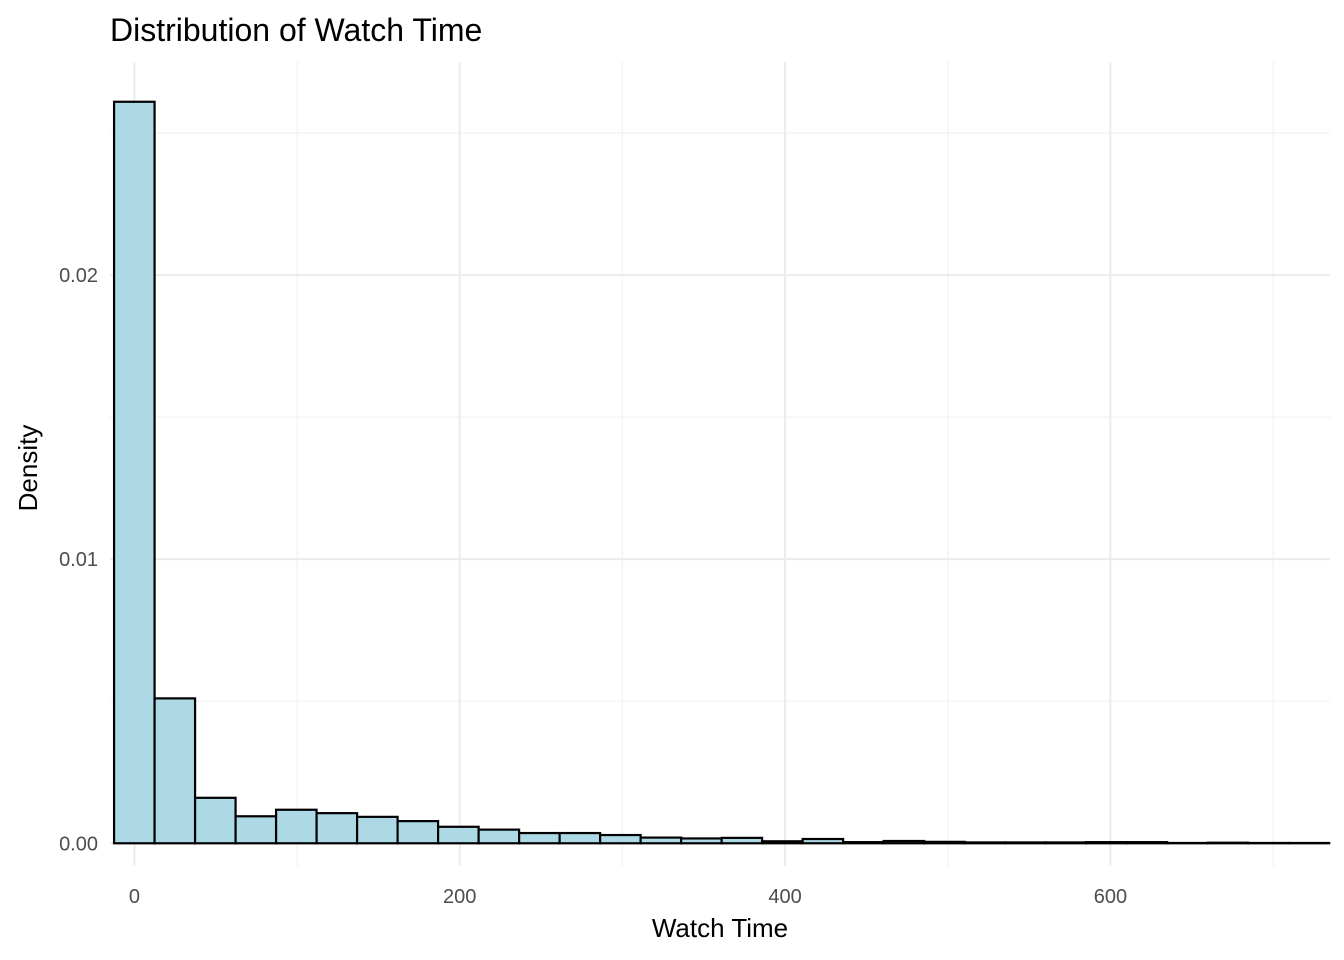 Image resolution: width=1344 pixels, height=960 pixels. What do you see at coordinates (296, 30) in the screenshot?
I see `chart-title: Distribution of Watch Time` at bounding box center [296, 30].